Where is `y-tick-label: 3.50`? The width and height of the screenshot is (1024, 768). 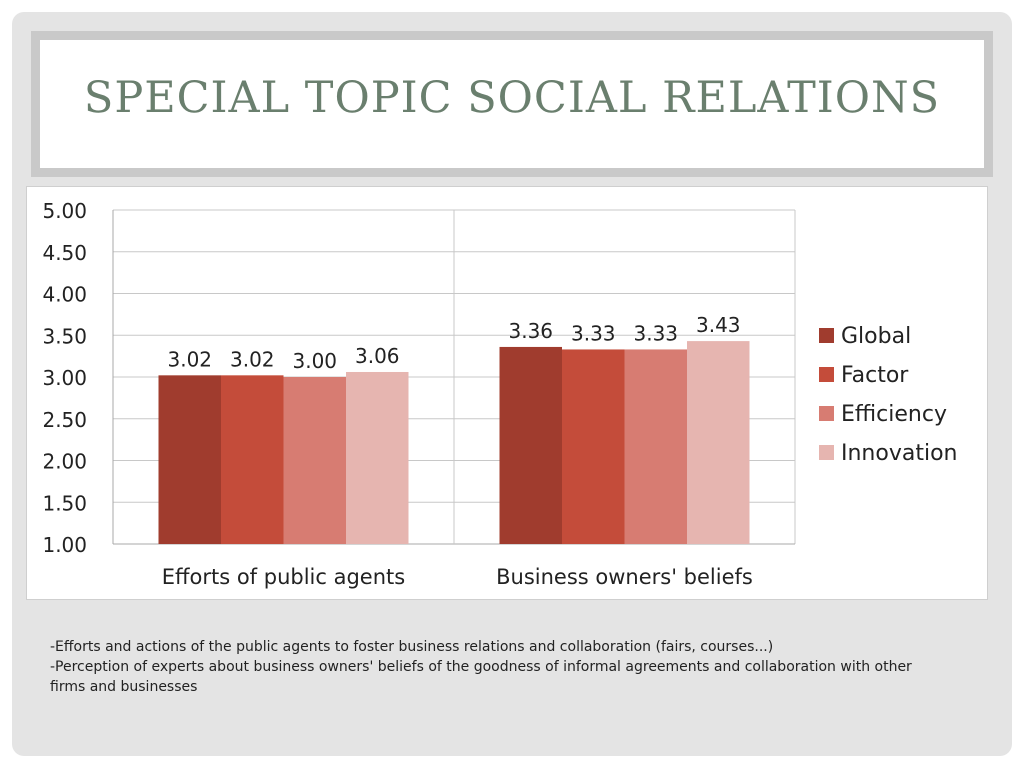
y-tick-label: 3.50 is located at coordinates (64, 336).